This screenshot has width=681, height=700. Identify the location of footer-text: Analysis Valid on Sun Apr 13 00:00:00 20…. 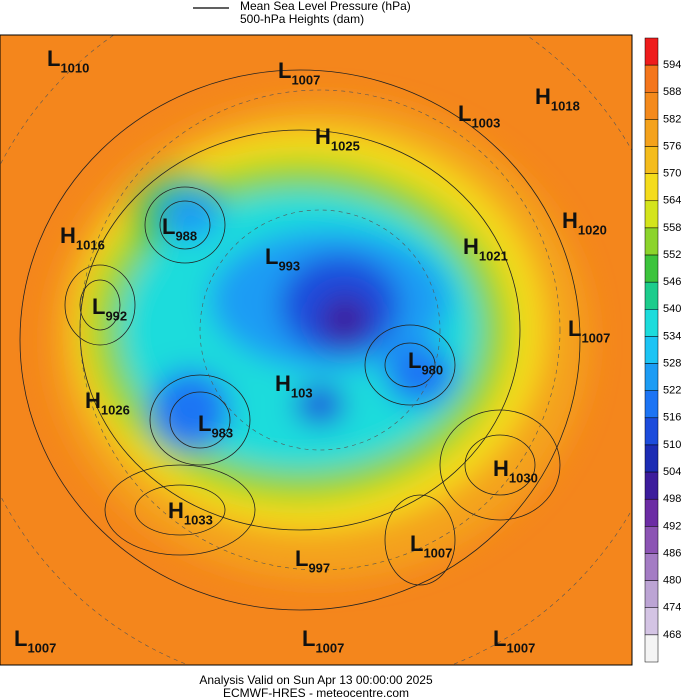
(316, 680).